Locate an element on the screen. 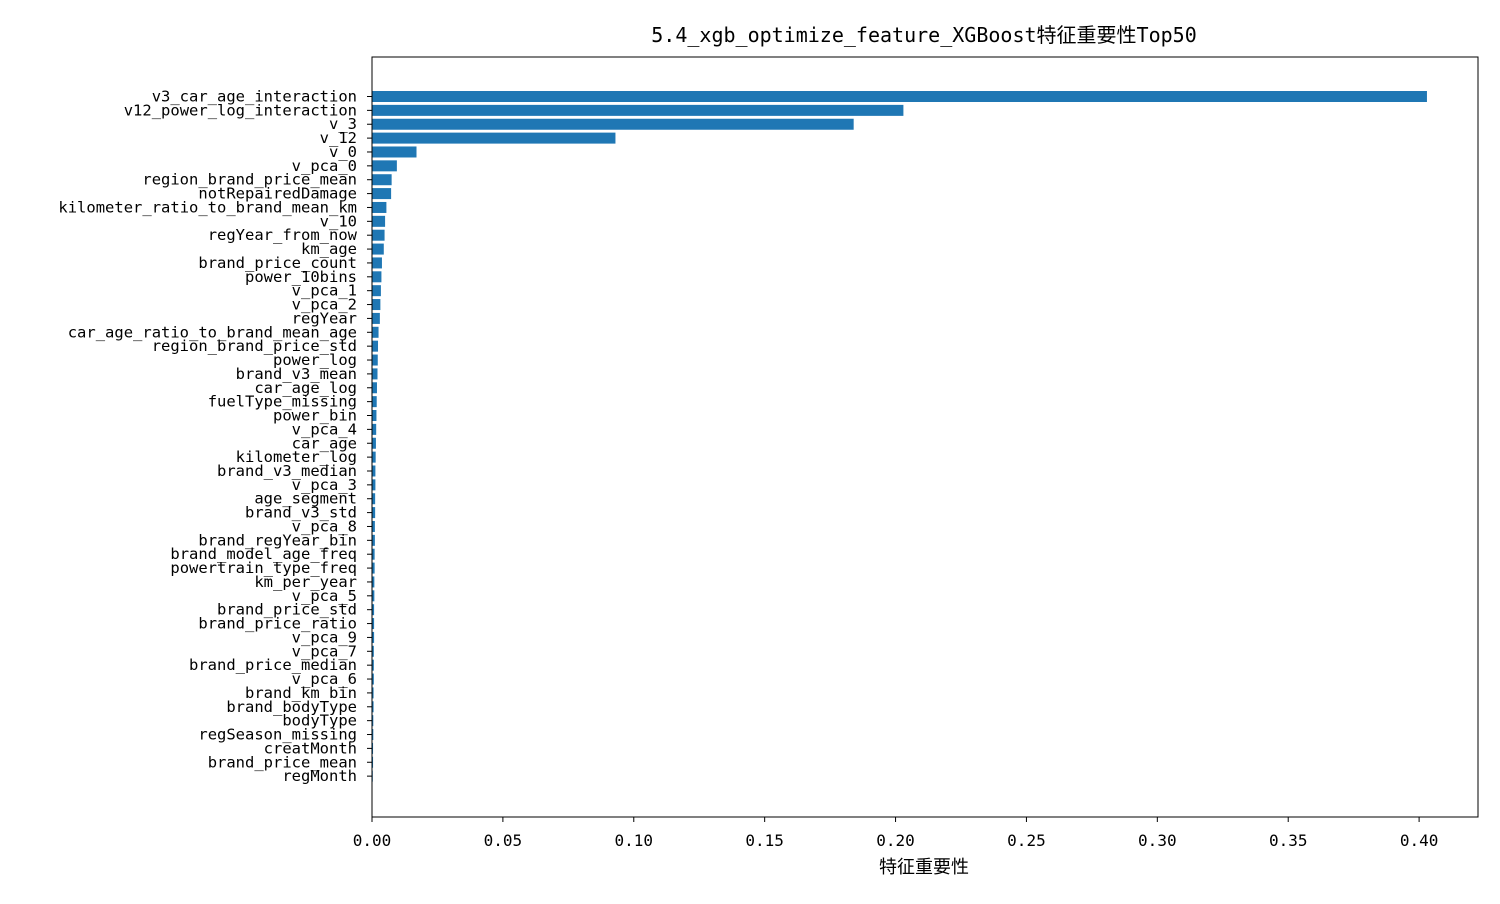  x-axis-label: 特征重要性 is located at coordinates (924, 867).